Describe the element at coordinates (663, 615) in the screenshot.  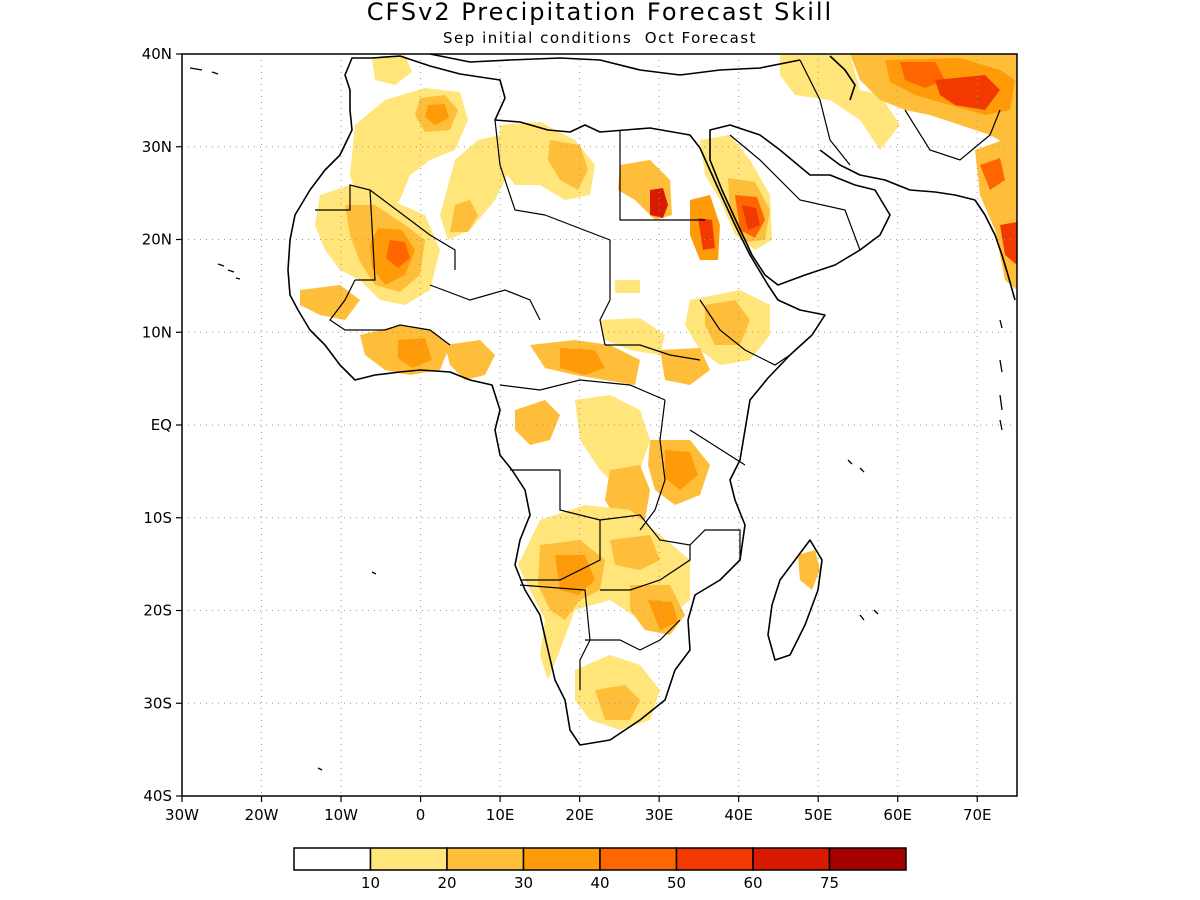
I see `shade-zimbabwe-core` at that location.